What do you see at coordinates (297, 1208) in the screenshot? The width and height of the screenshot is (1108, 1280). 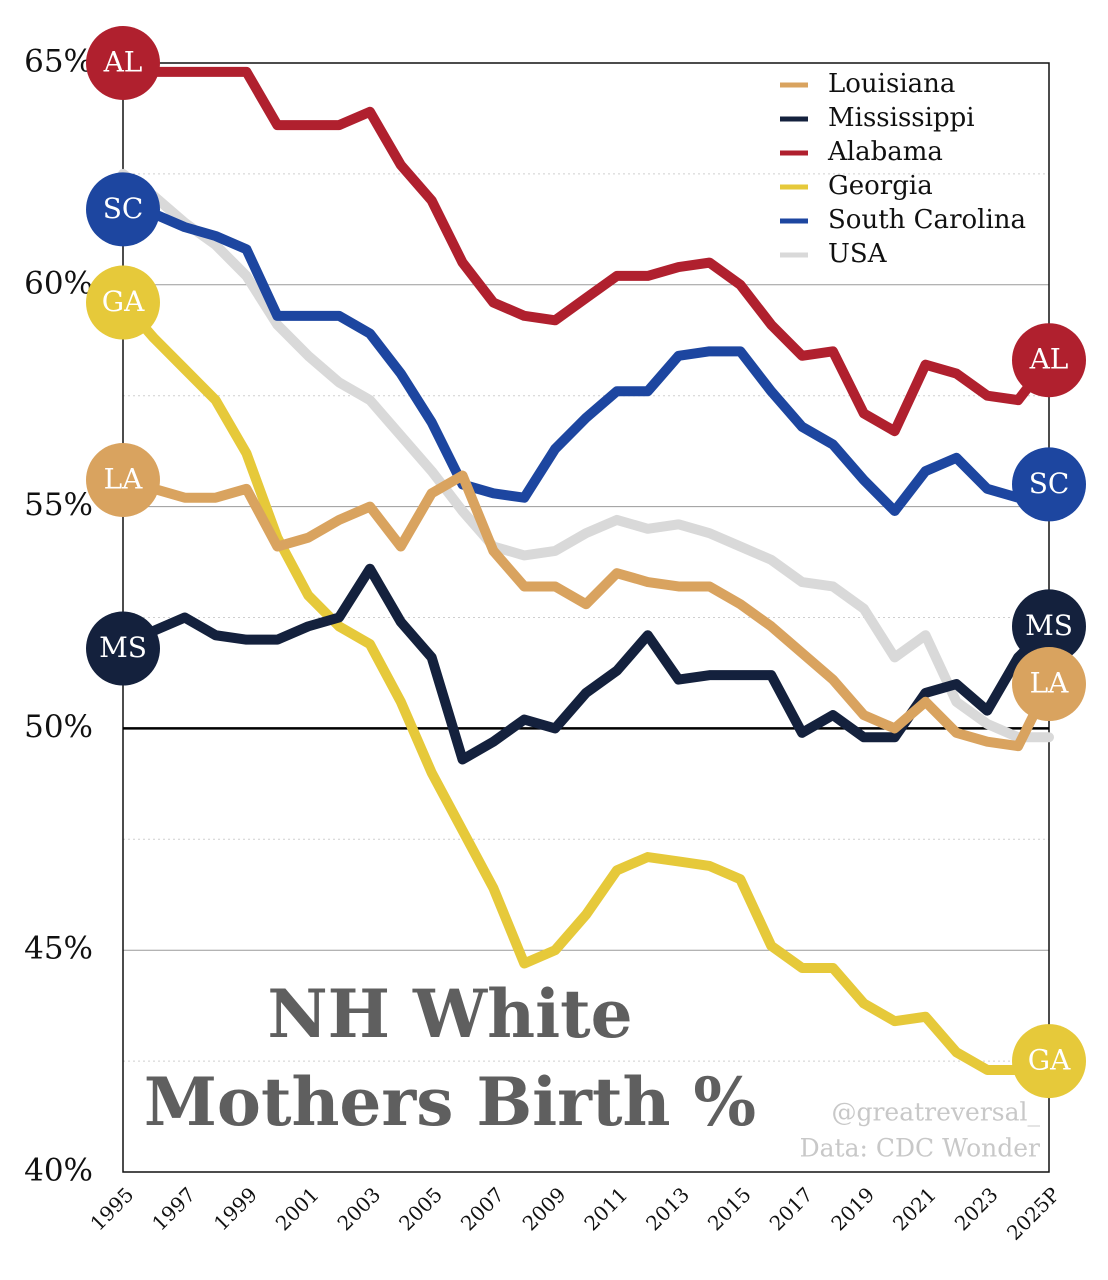 I see `x-tick-label: 2001` at bounding box center [297, 1208].